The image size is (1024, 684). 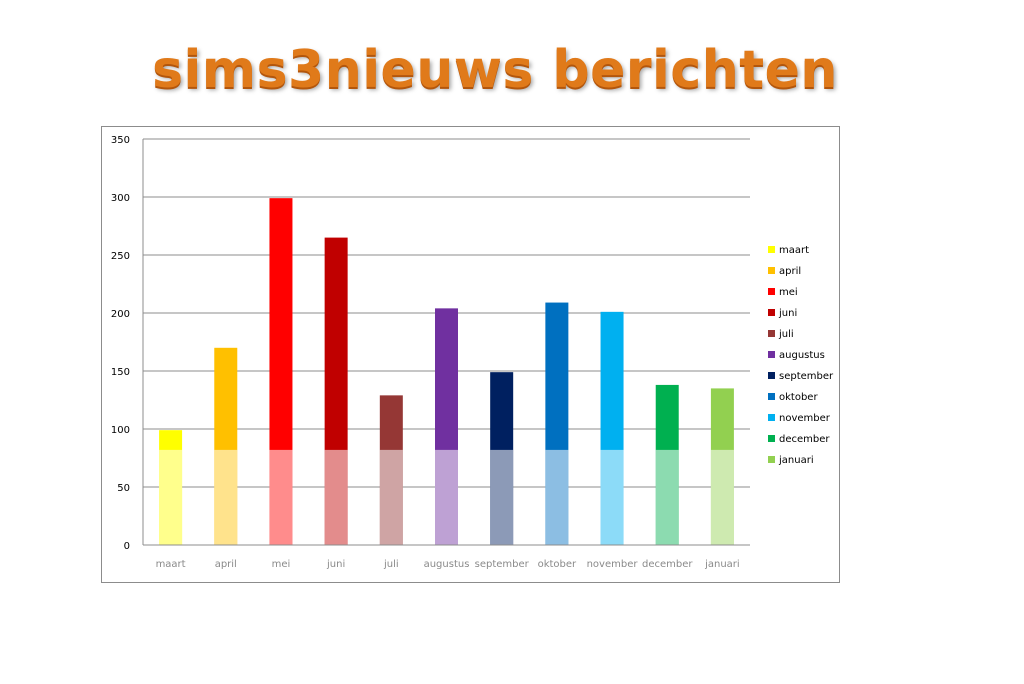 What do you see at coordinates (794, 250) in the screenshot?
I see `legend-label: maart` at bounding box center [794, 250].